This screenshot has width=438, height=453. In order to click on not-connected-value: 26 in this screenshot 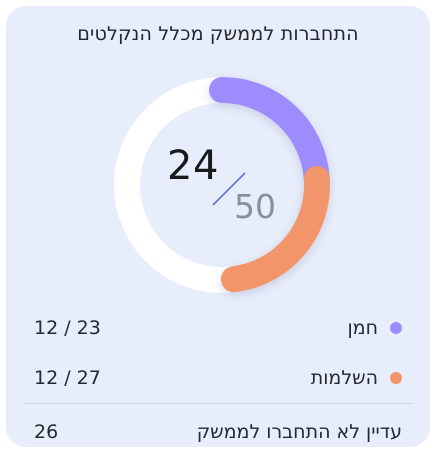, I will do `click(46, 432)`.